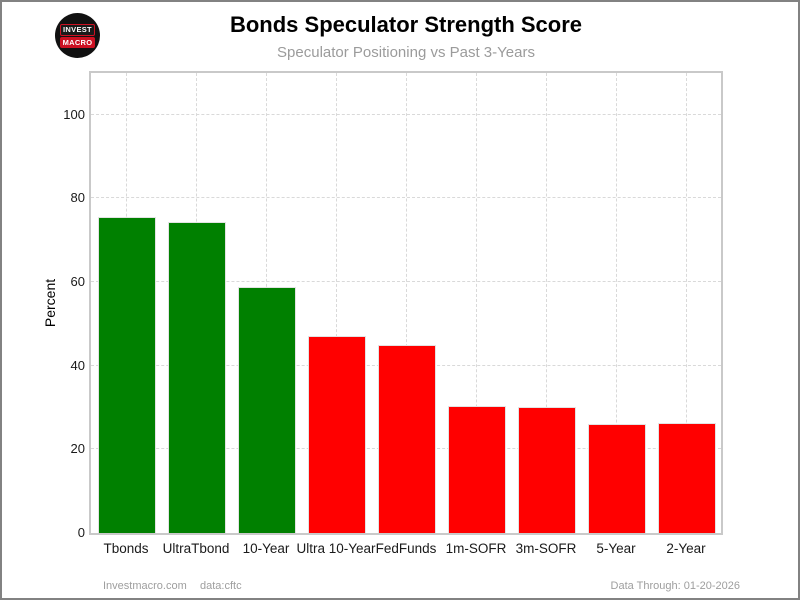 The image size is (800, 600). I want to click on chart-subtitle: Speculator Positioning vs Past 3-Years, so click(406, 52).